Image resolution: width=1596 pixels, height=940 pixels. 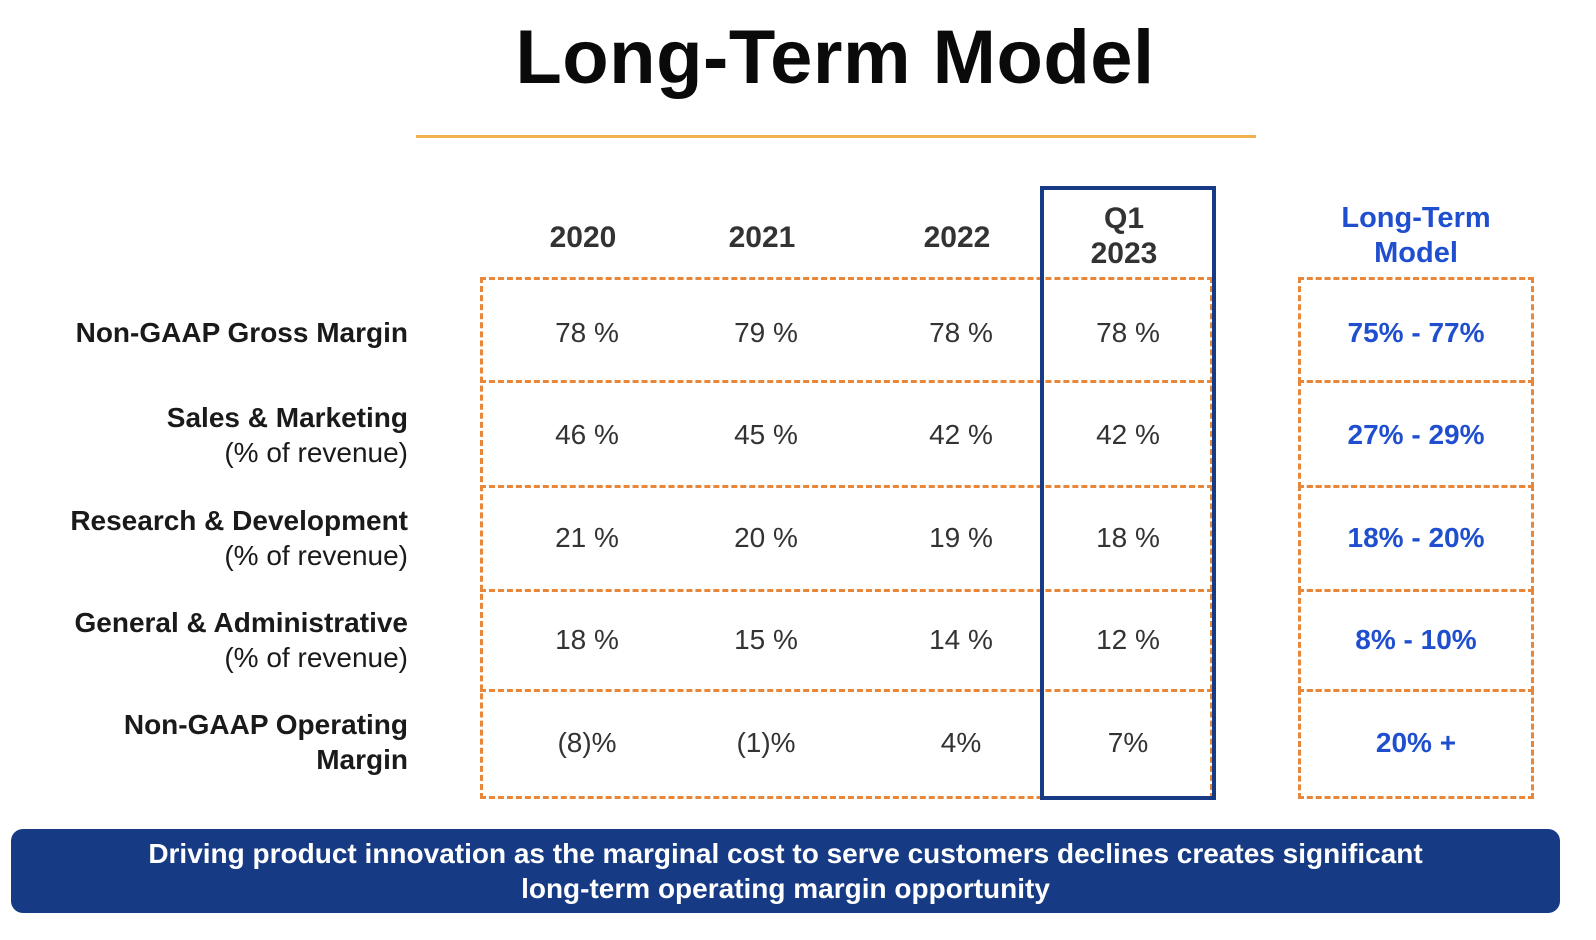 I want to click on cell-research-development-long-term: 18% - 20%, so click(x=1416, y=537).